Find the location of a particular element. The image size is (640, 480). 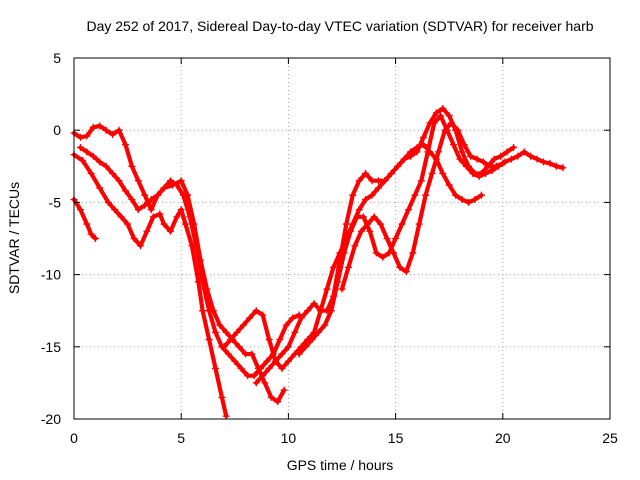

x-tick-label: 15 is located at coordinates (396, 438).